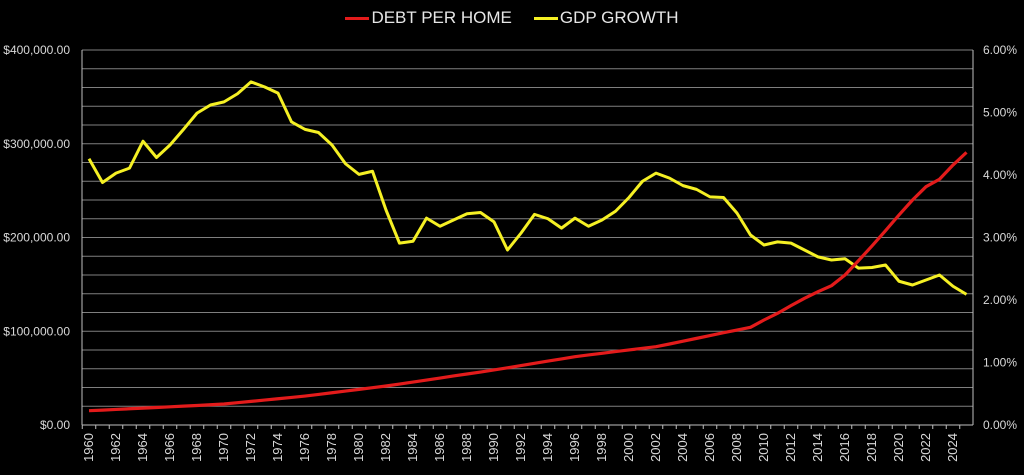 The image size is (1024, 475). Describe the element at coordinates (358, 447) in the screenshot. I see `x-axis-tick-label: 1980` at that location.